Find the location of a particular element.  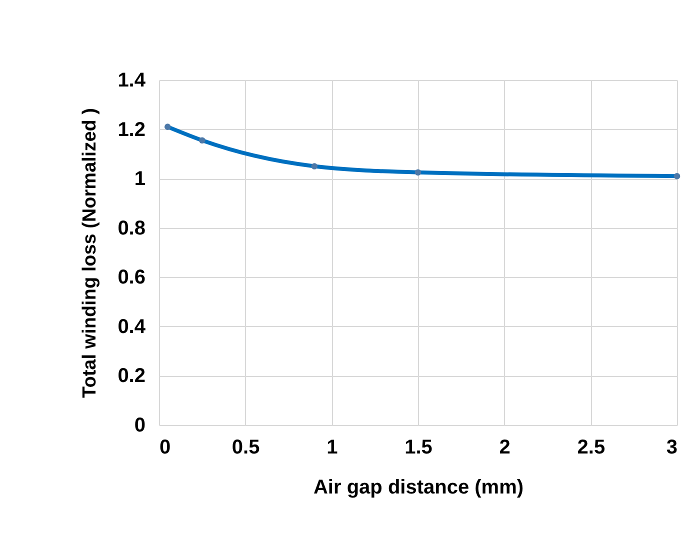

x-tick-label: 2 is located at coordinates (504, 447).